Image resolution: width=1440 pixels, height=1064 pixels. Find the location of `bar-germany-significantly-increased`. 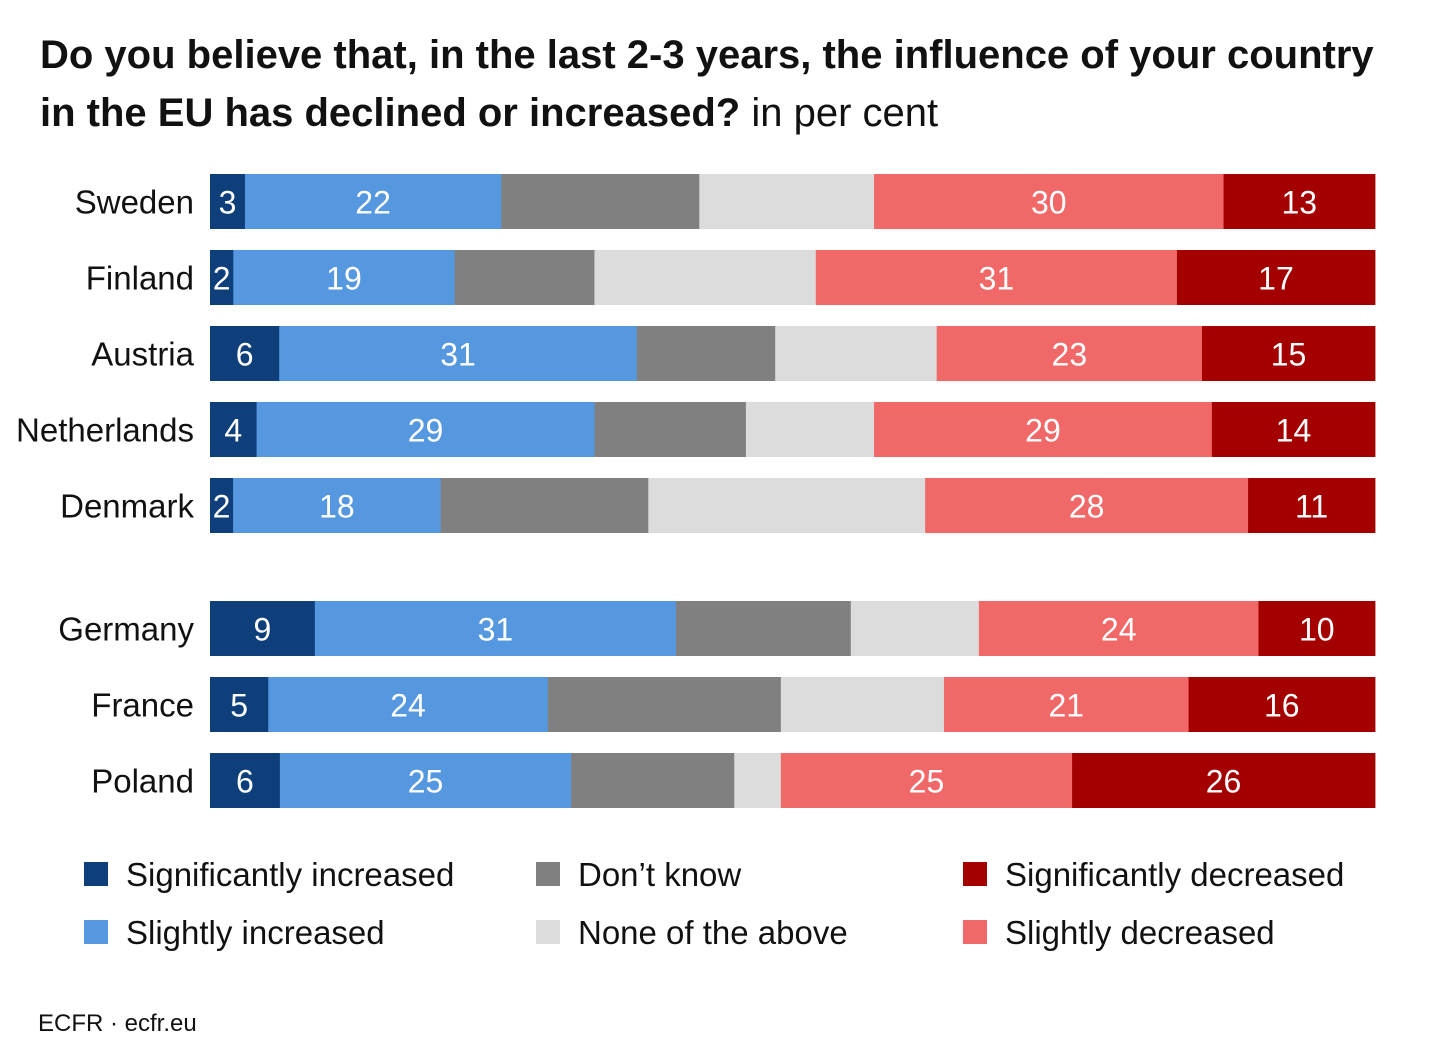

bar-germany-significantly-increased is located at coordinates (263, 628).